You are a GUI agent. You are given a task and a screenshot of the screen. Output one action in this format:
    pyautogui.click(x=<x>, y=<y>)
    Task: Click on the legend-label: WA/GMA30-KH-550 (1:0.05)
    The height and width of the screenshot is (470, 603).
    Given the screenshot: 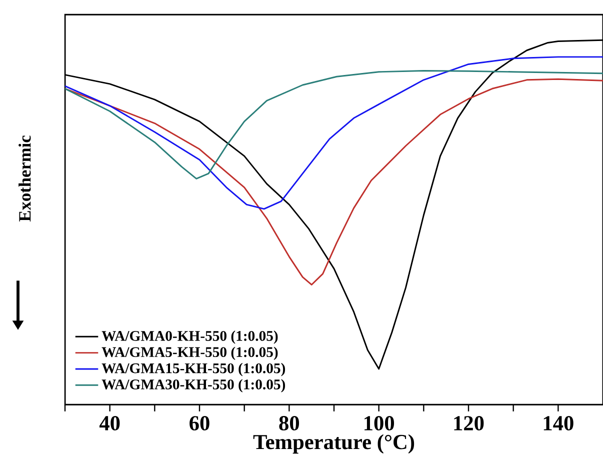 What is the action you would take?
    pyautogui.click(x=194, y=385)
    